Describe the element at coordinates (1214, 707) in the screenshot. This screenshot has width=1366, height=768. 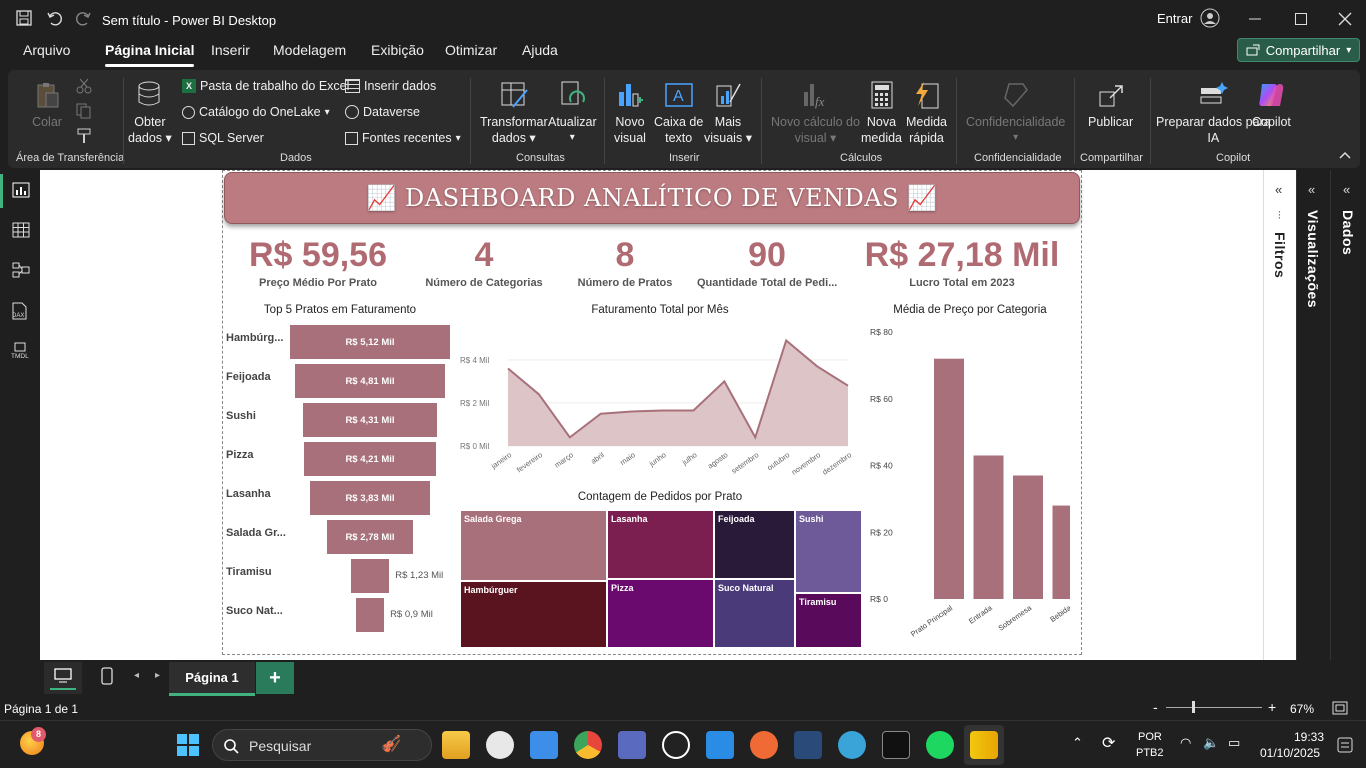
I see `zoom-slider` at that location.